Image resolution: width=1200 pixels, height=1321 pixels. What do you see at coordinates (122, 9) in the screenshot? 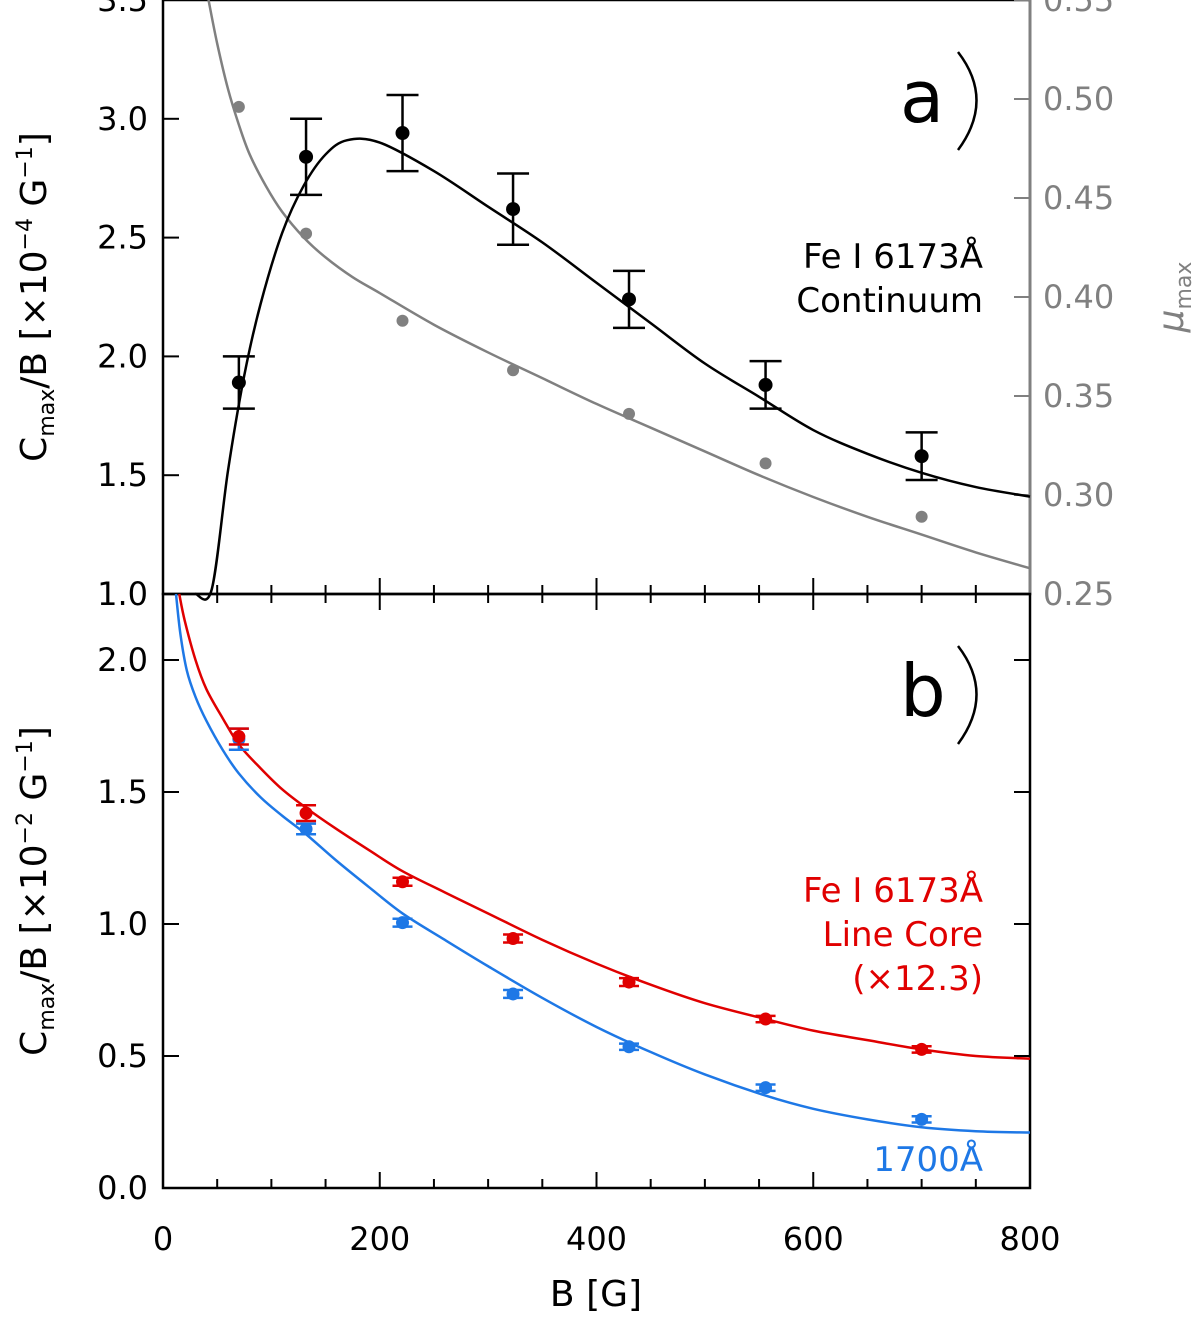
I see `panel-a-y-tick-label: 3.5` at bounding box center [122, 9].